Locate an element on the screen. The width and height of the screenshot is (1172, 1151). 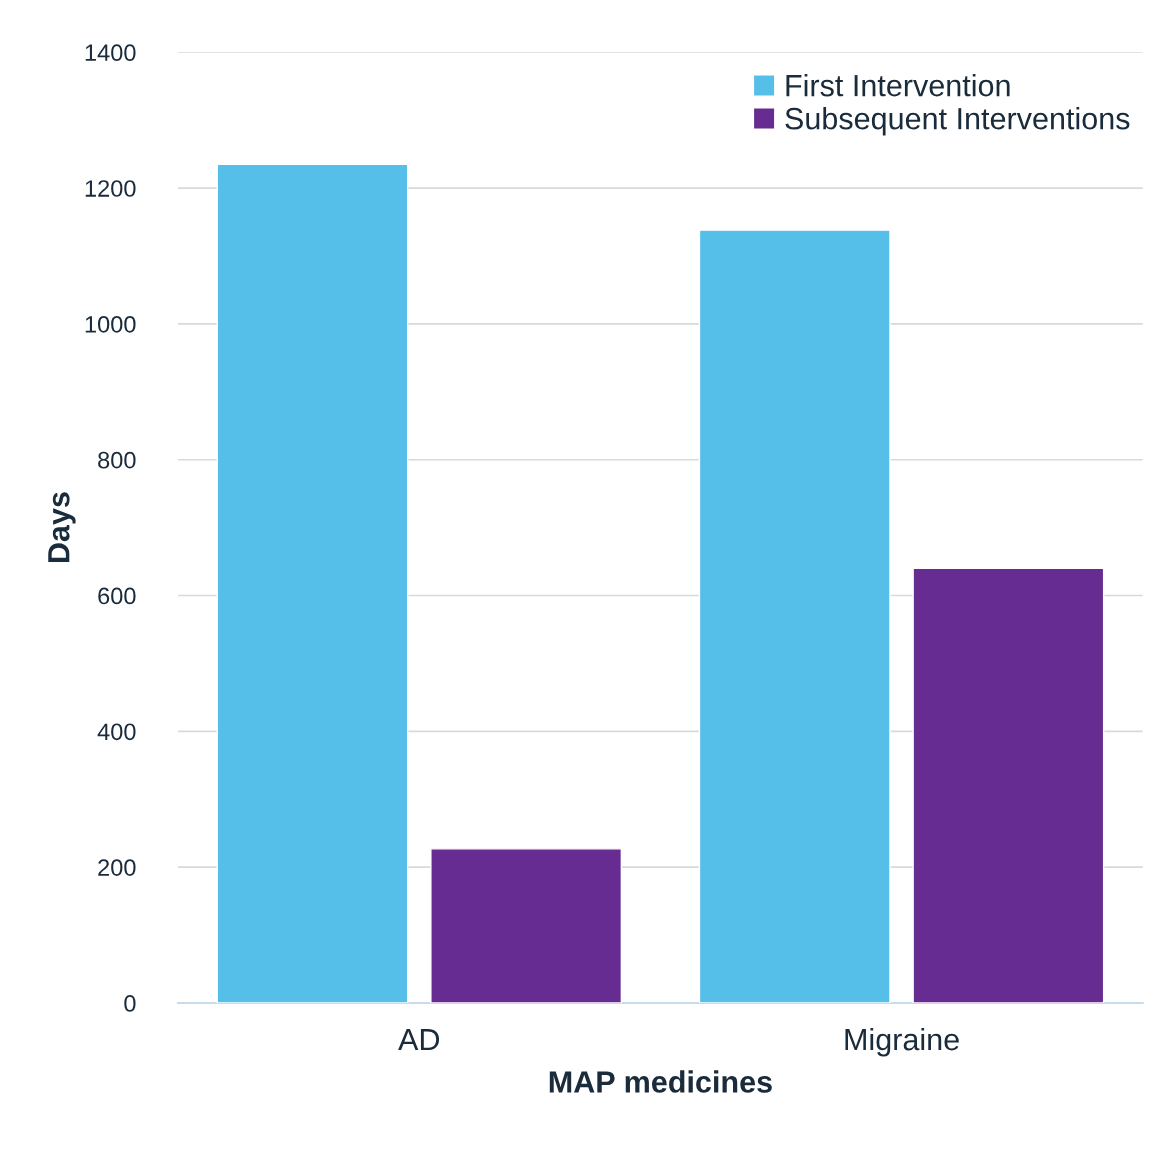
x-tick-label: Migraine is located at coordinates (902, 1042).